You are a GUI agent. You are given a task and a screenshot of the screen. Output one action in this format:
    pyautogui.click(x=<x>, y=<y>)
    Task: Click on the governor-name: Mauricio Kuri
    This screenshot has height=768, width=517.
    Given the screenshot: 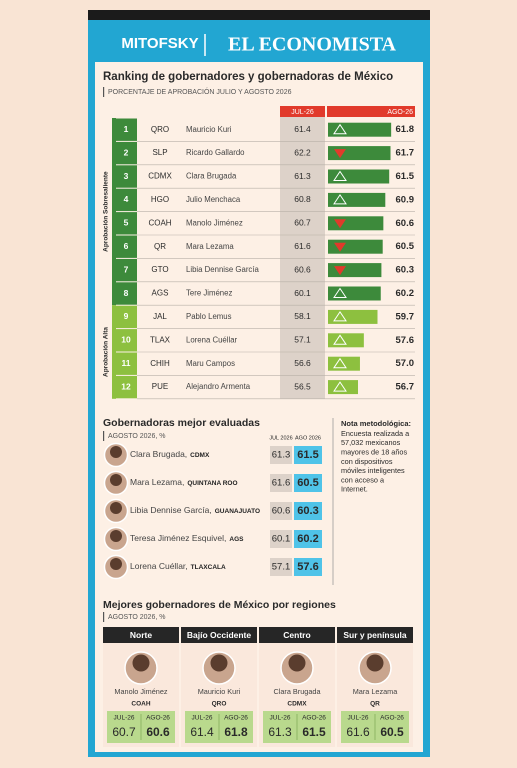 What is the action you would take?
    pyautogui.click(x=209, y=129)
    